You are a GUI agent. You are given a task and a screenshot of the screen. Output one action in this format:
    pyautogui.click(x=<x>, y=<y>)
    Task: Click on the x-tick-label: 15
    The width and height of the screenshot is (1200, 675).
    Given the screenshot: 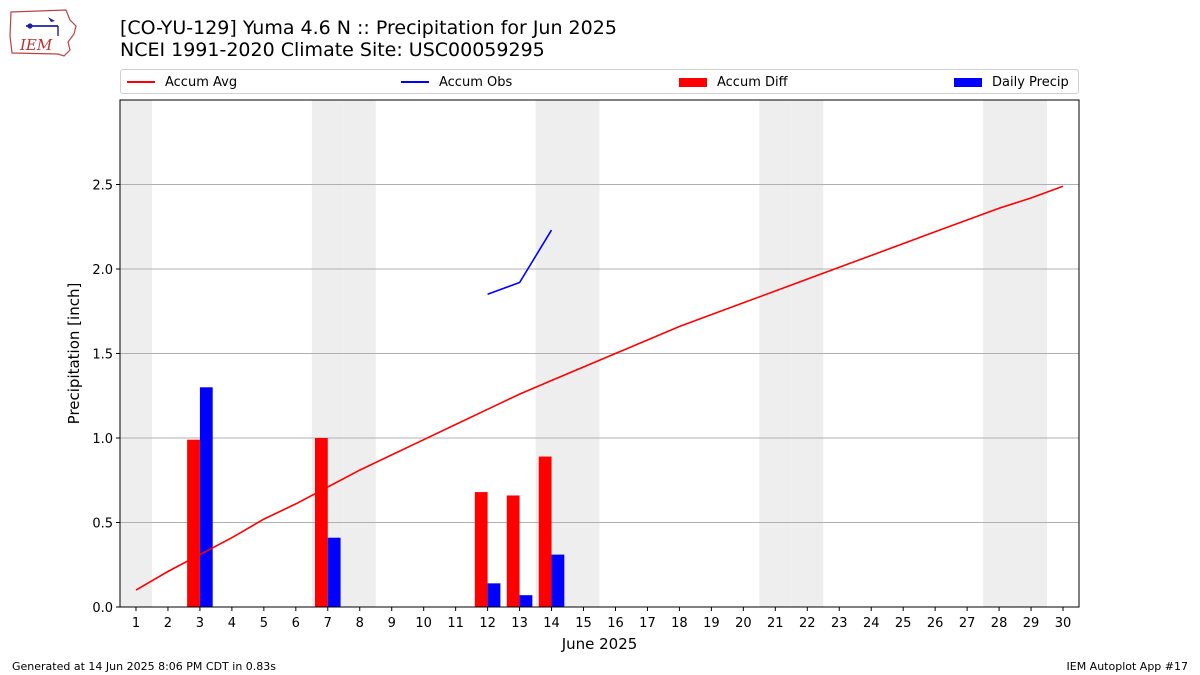 What is the action you would take?
    pyautogui.click(x=583, y=623)
    